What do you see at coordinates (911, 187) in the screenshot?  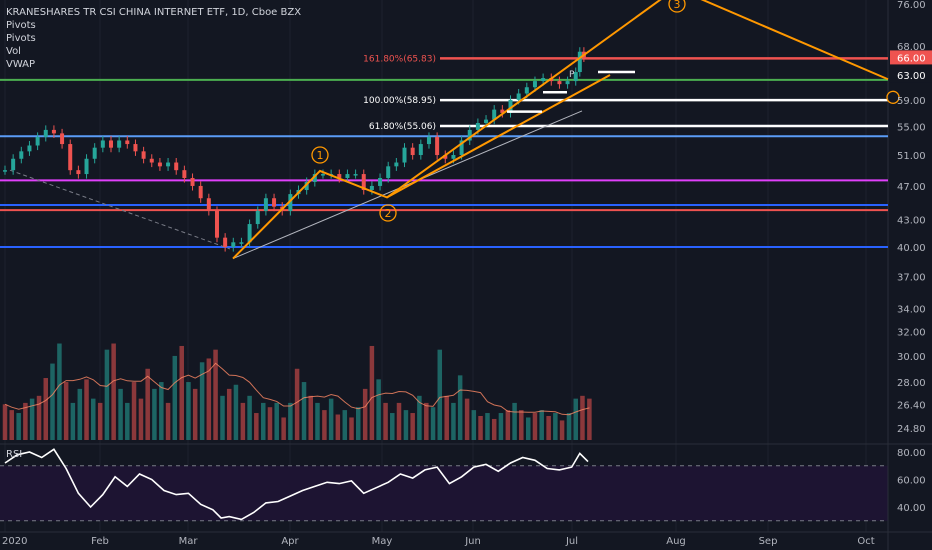 I see `price-tick-label: 47.00` at bounding box center [911, 187].